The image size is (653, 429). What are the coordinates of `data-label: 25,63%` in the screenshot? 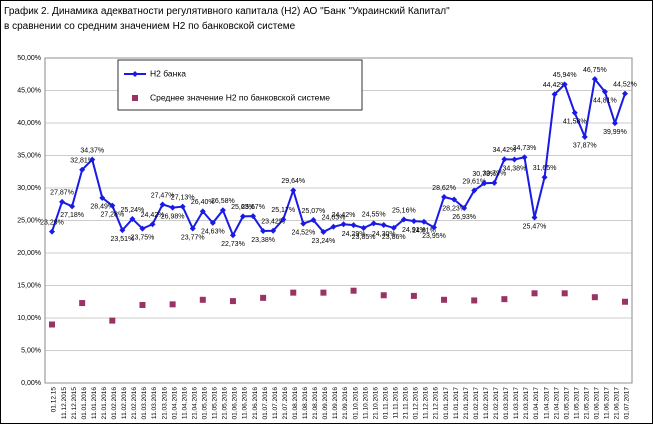 It's located at (243, 207).